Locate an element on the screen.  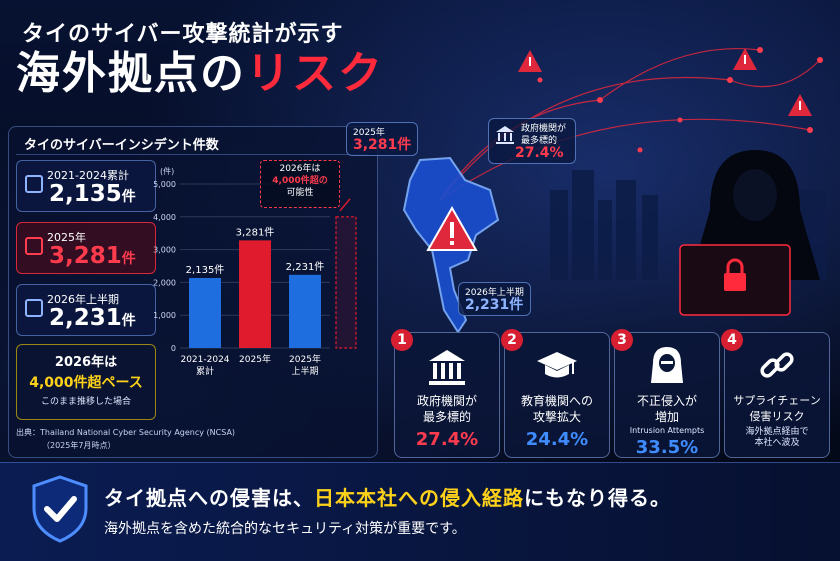
stat-label: 不正侵入が 増加 is located at coordinates (666, 409).